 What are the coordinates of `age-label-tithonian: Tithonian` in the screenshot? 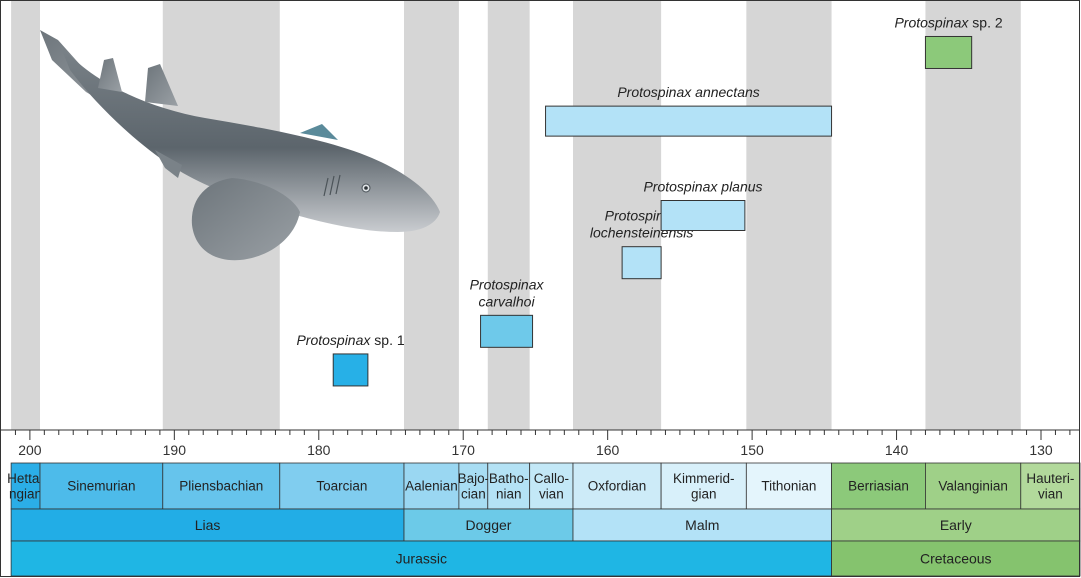 It's located at (788, 486).